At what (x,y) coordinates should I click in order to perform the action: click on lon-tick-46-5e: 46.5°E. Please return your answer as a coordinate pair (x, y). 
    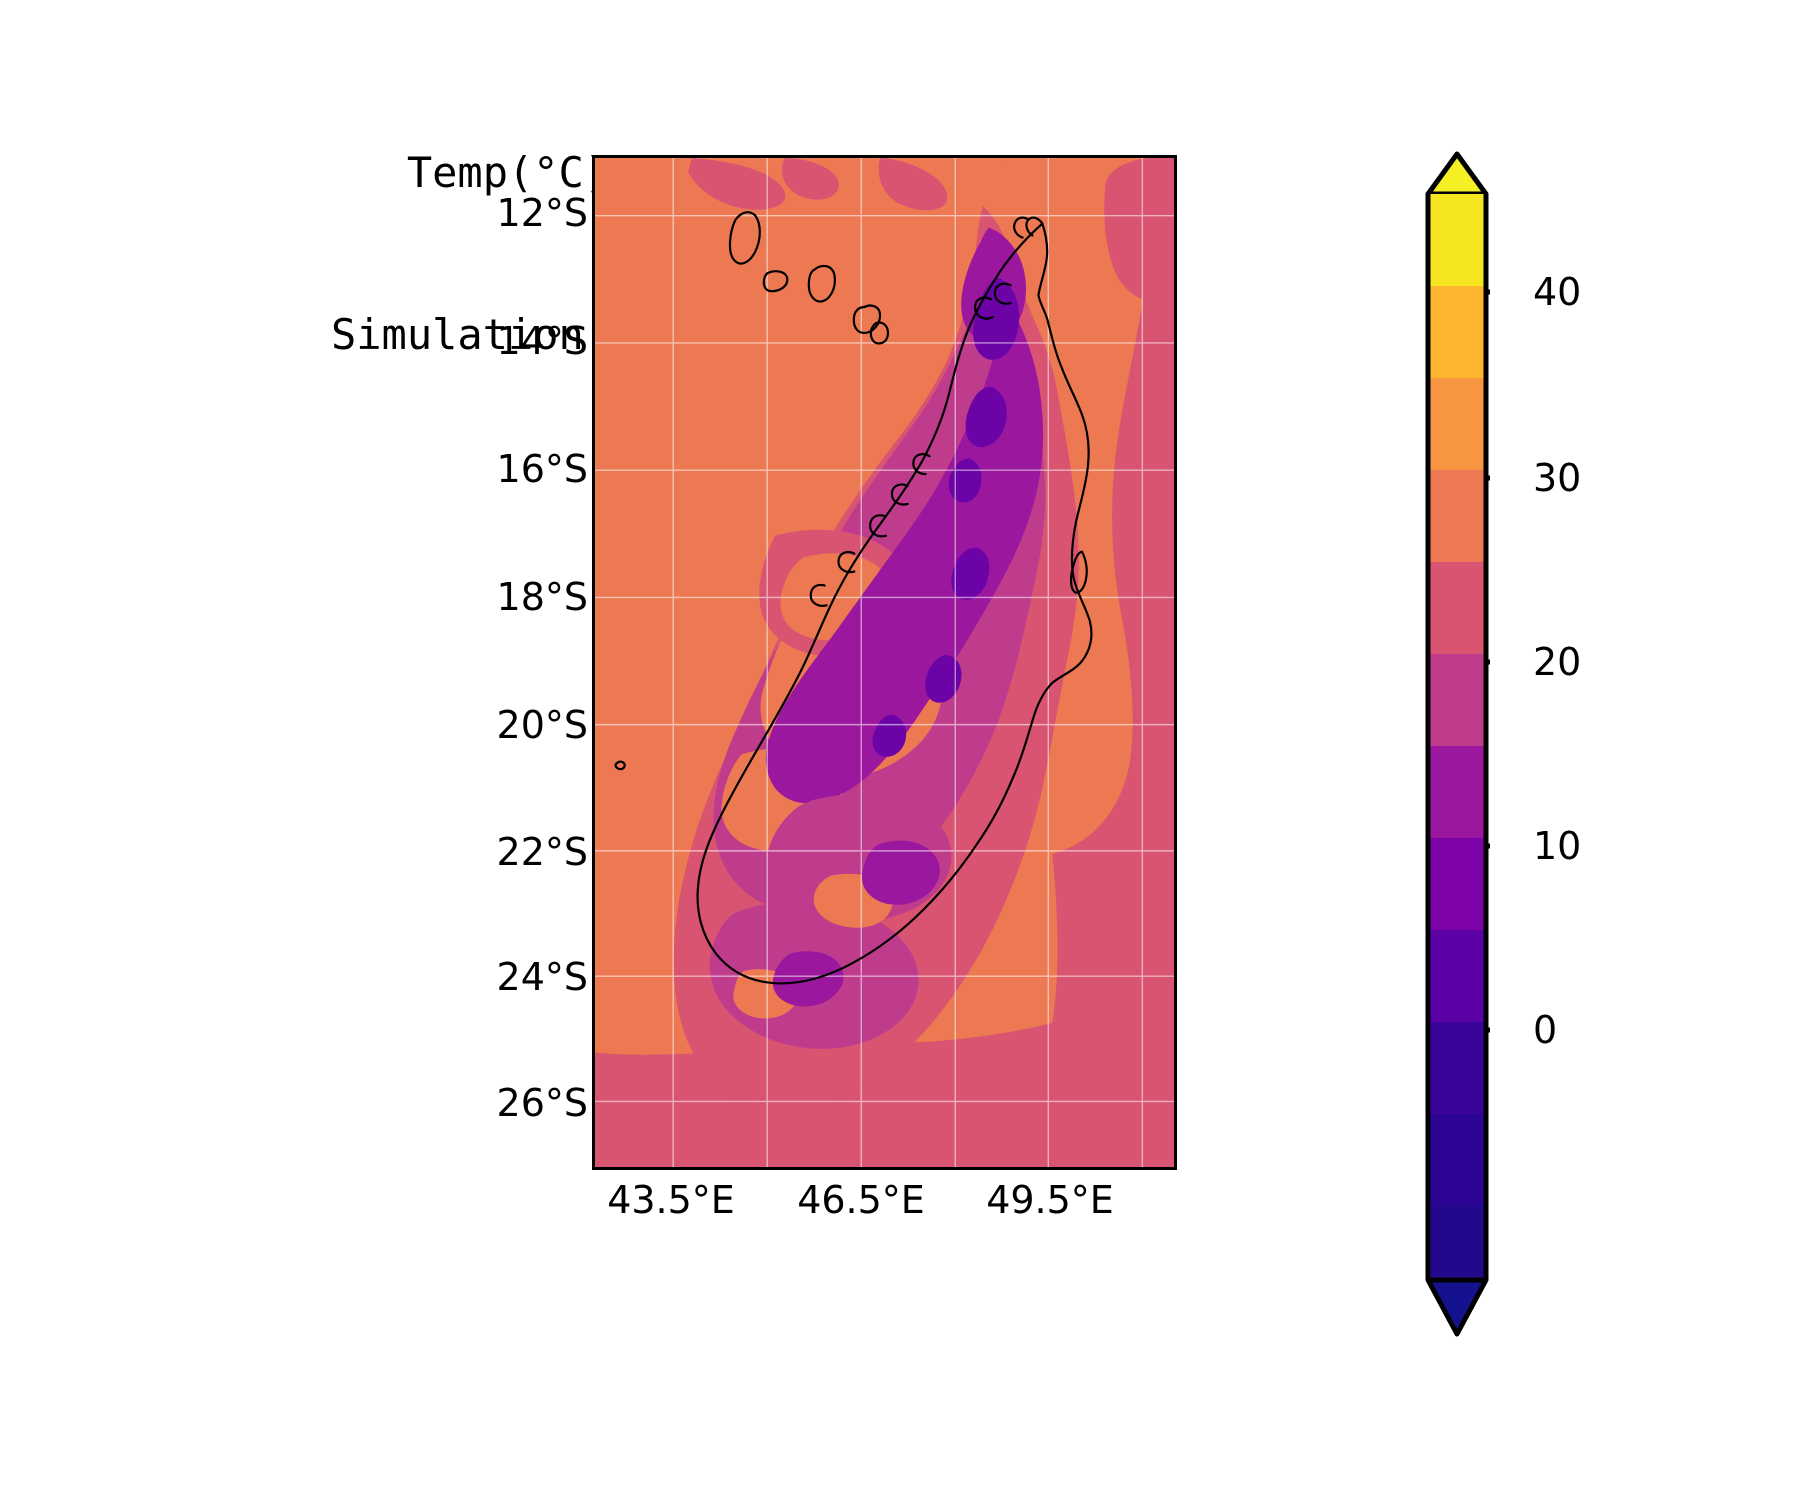
    Looking at the image, I should click on (861, 1200).